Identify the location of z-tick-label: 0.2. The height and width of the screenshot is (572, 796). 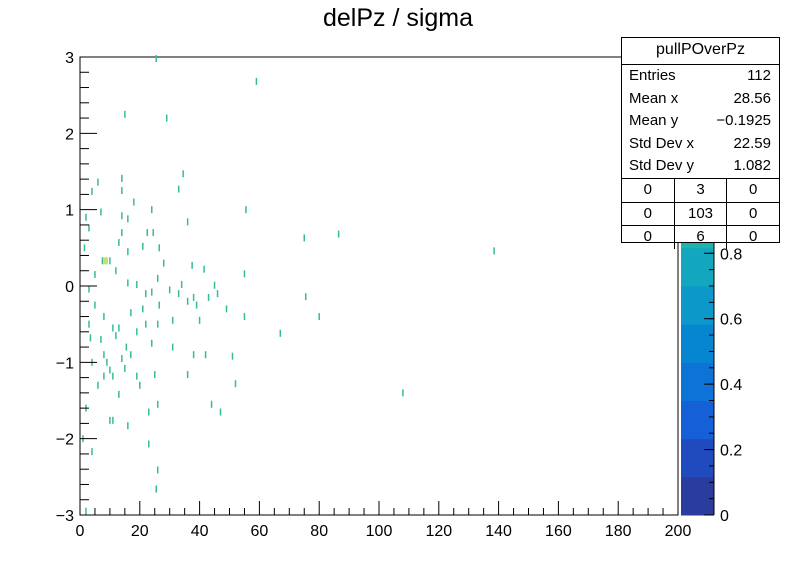
(731, 451).